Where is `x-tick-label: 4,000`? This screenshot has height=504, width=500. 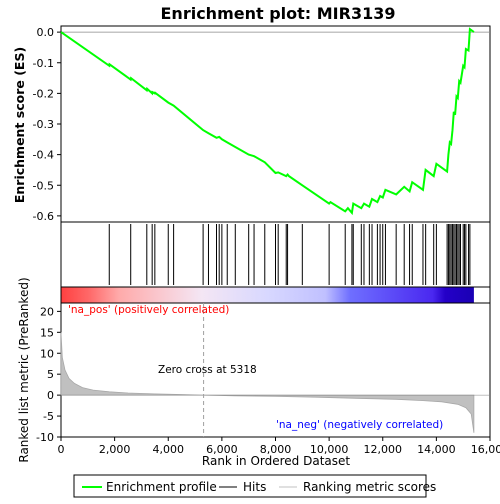 x-tick-label: 4,000 is located at coordinates (169, 449).